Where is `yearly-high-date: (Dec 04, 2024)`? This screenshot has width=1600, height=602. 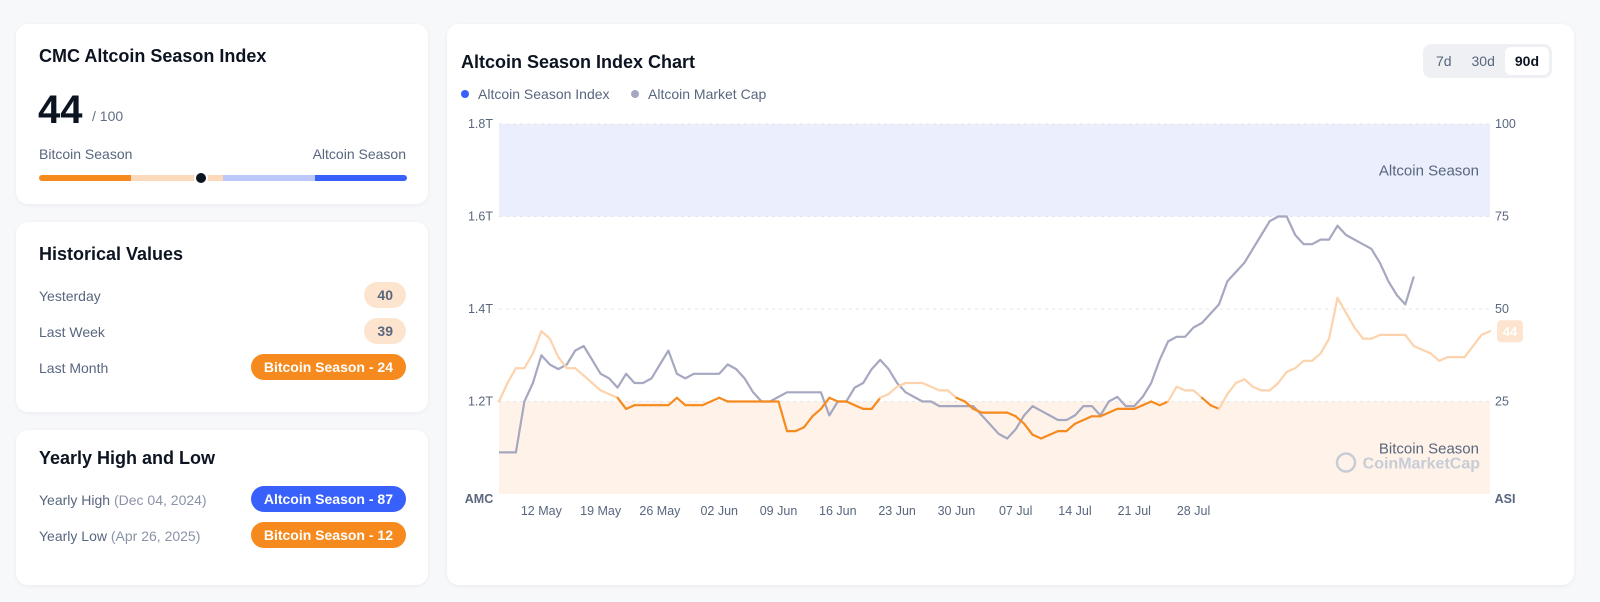 yearly-high-date: (Dec 04, 2024) is located at coordinates (160, 500).